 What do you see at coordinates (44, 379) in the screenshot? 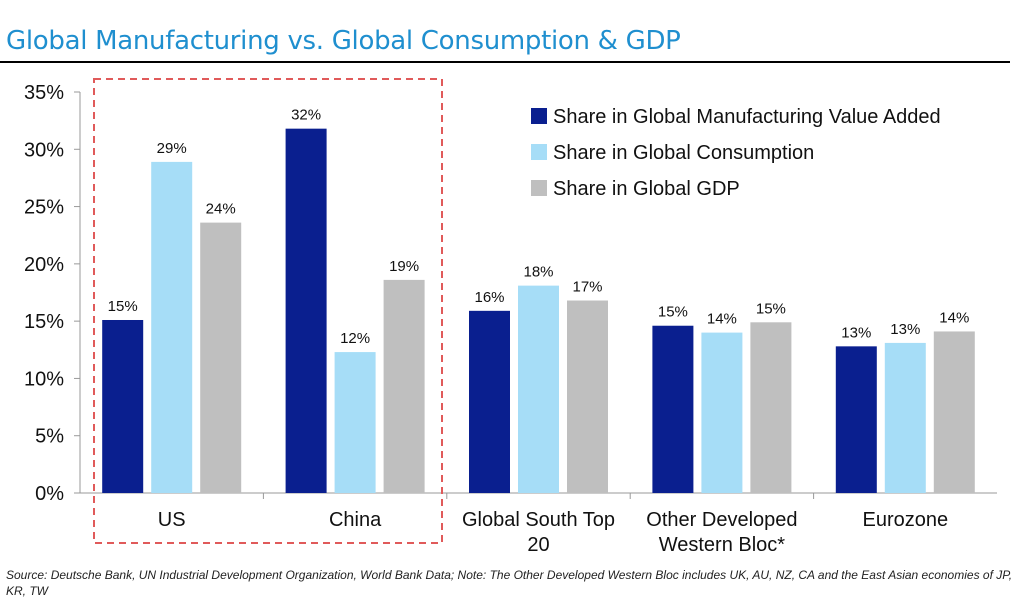
I see `y-tick-label: 10%` at bounding box center [44, 379].